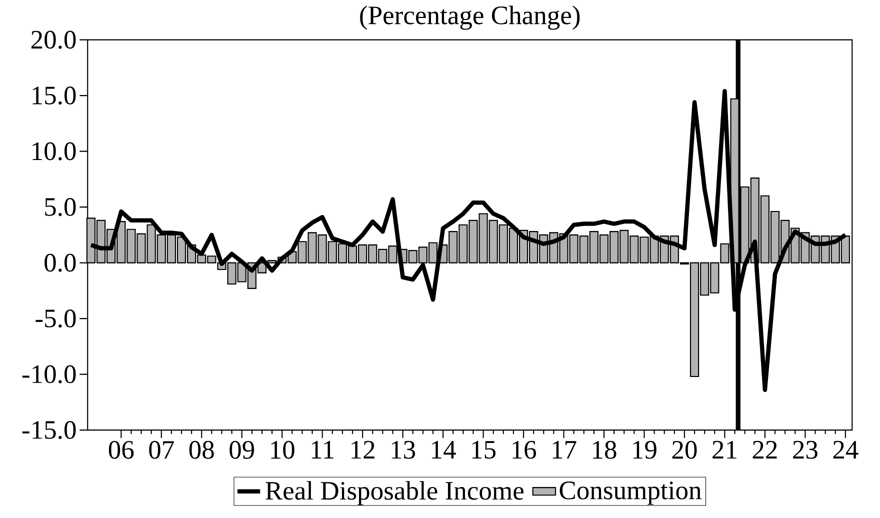 Image resolution: width=880 pixels, height=518 pixels. I want to click on x-tick-label: 23, so click(805, 450).